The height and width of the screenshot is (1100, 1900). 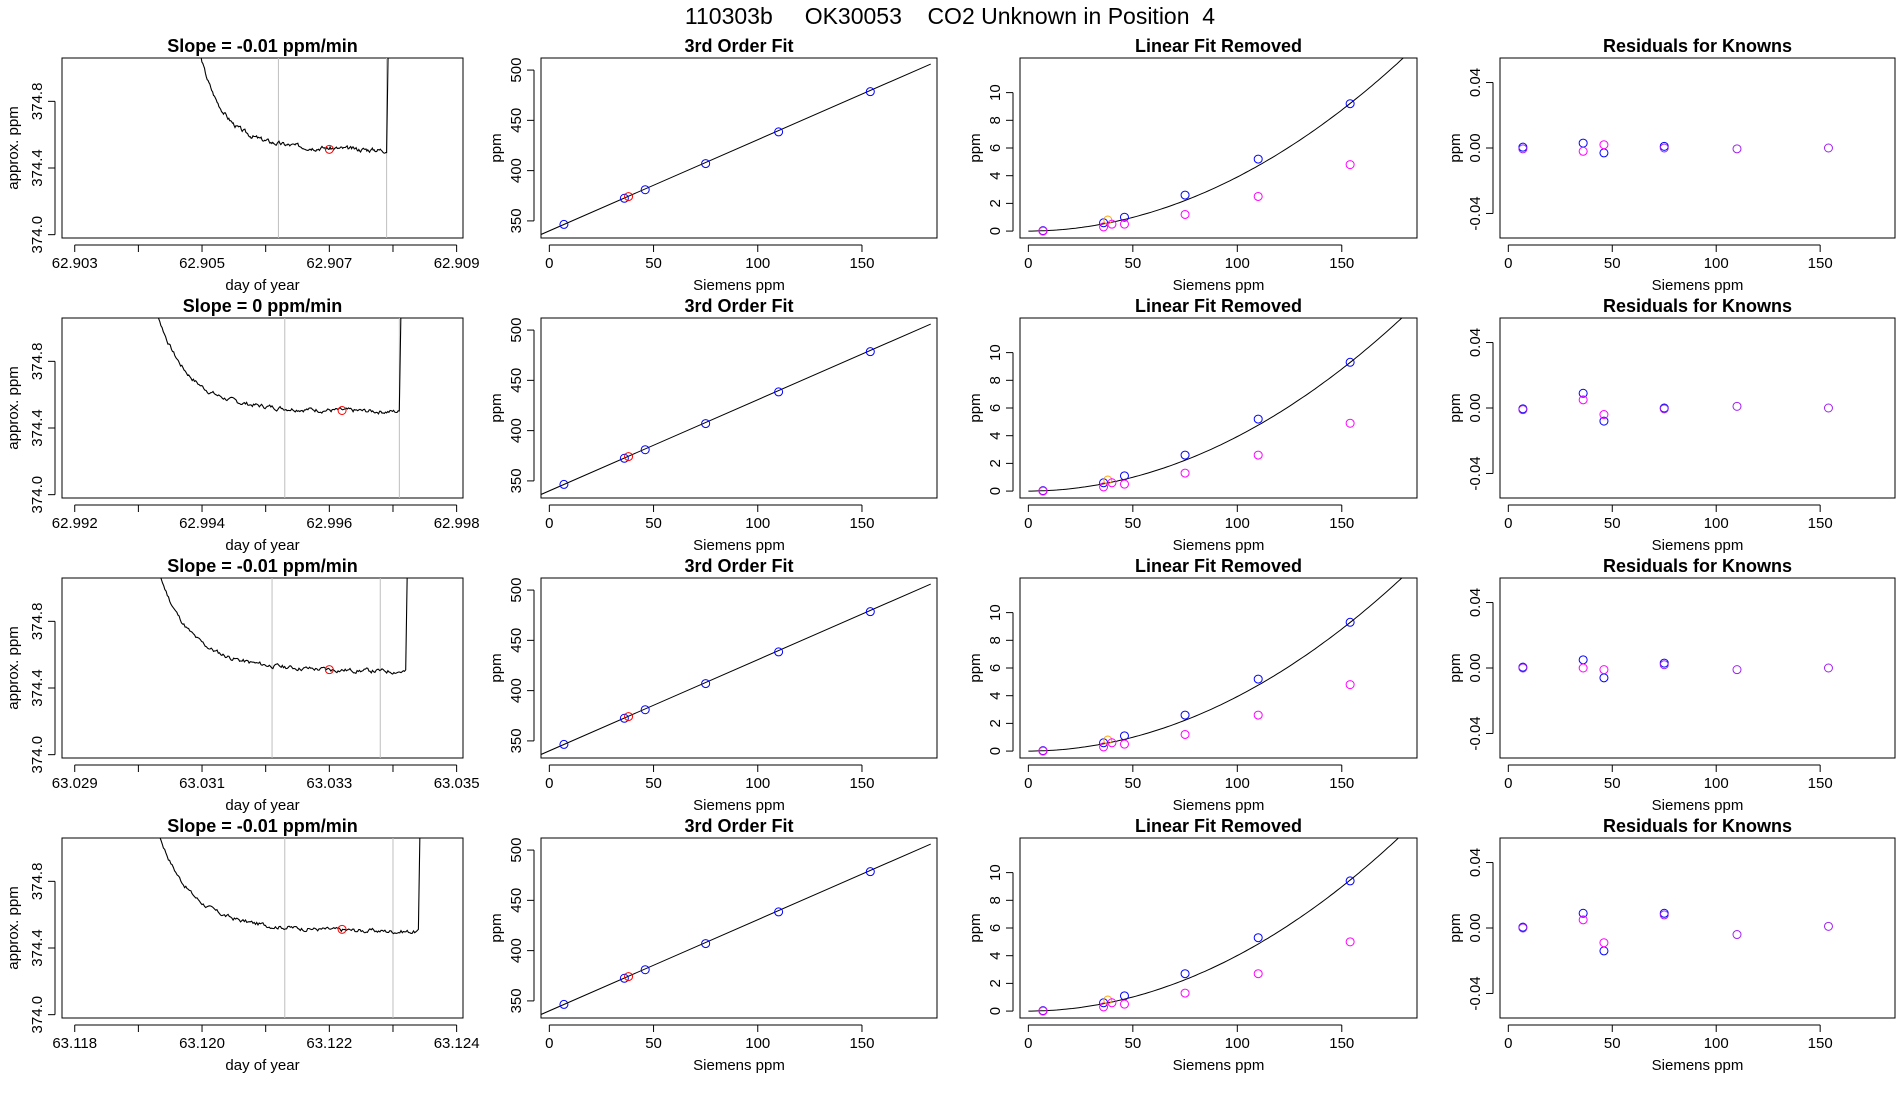 I want to click on x-tick-label: 62.994, so click(x=202, y=523).